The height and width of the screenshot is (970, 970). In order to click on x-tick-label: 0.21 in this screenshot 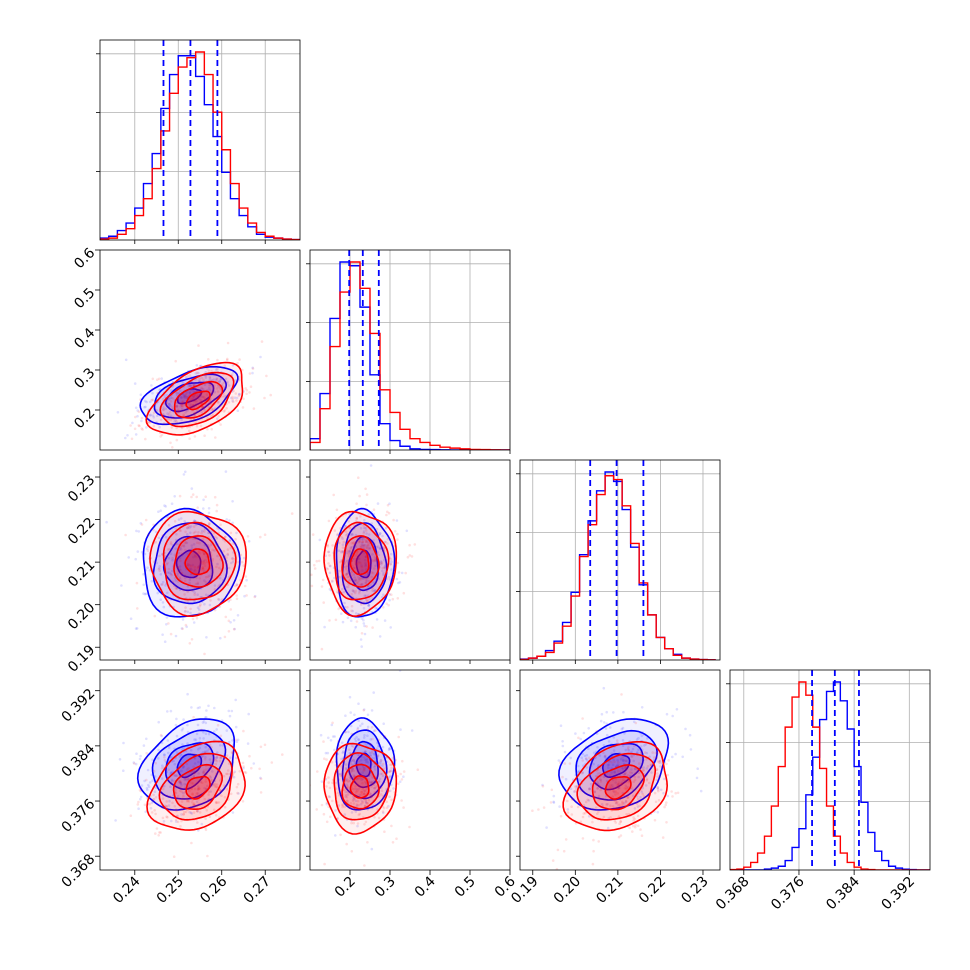, I will do `click(609, 890)`.